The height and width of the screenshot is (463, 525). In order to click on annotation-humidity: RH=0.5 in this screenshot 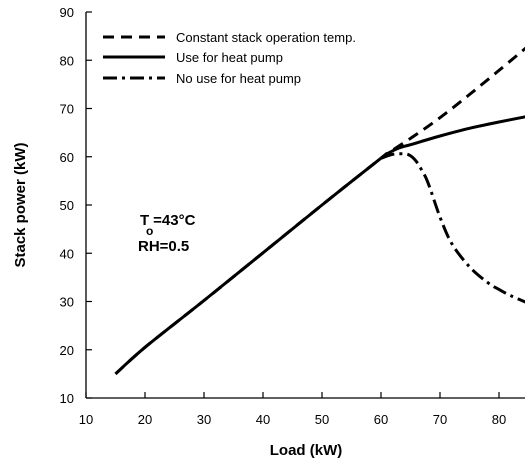, I will do `click(163, 246)`.